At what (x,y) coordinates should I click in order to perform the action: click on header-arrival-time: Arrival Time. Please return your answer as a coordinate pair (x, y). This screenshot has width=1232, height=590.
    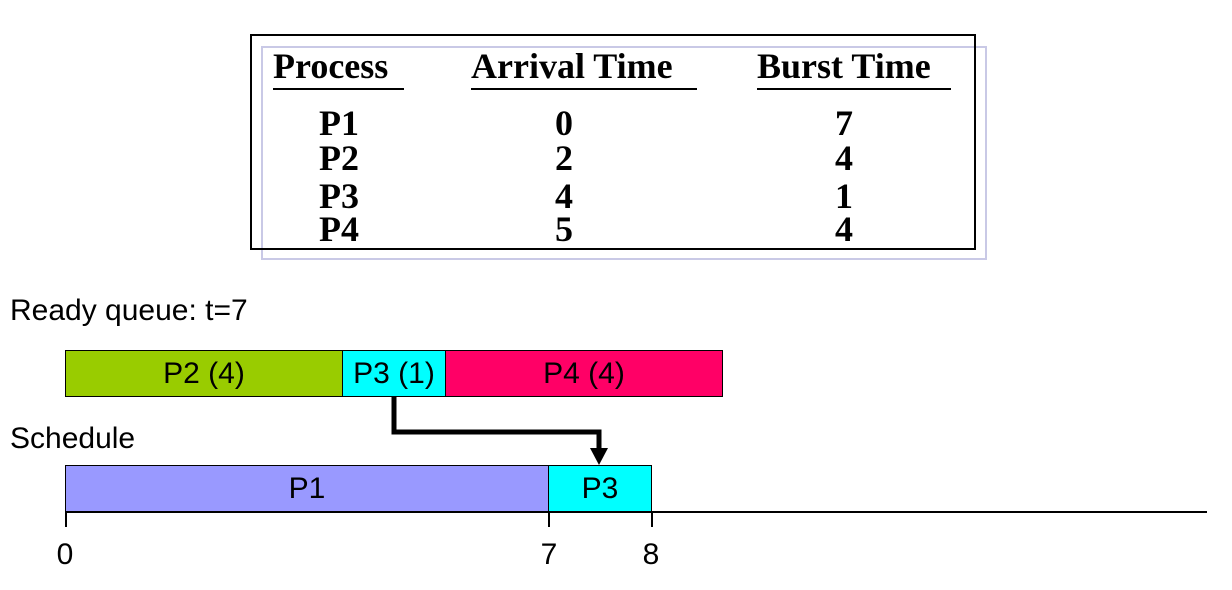
    Looking at the image, I should click on (572, 66).